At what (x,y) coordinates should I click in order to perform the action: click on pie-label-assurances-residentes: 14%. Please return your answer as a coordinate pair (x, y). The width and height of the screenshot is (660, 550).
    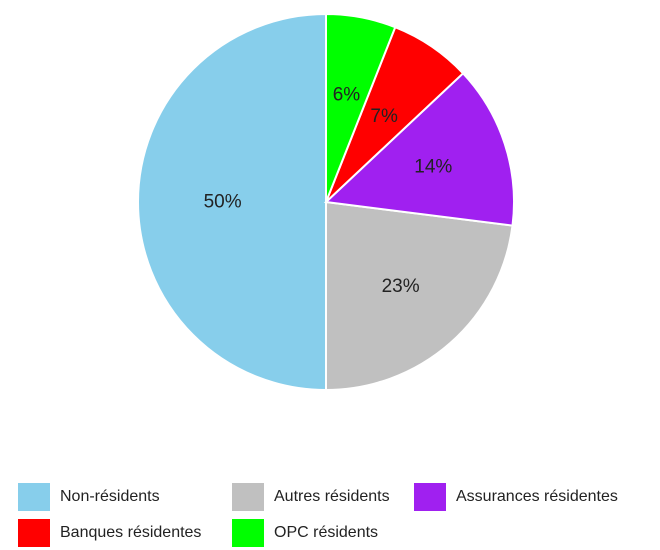
    Looking at the image, I should click on (433, 167).